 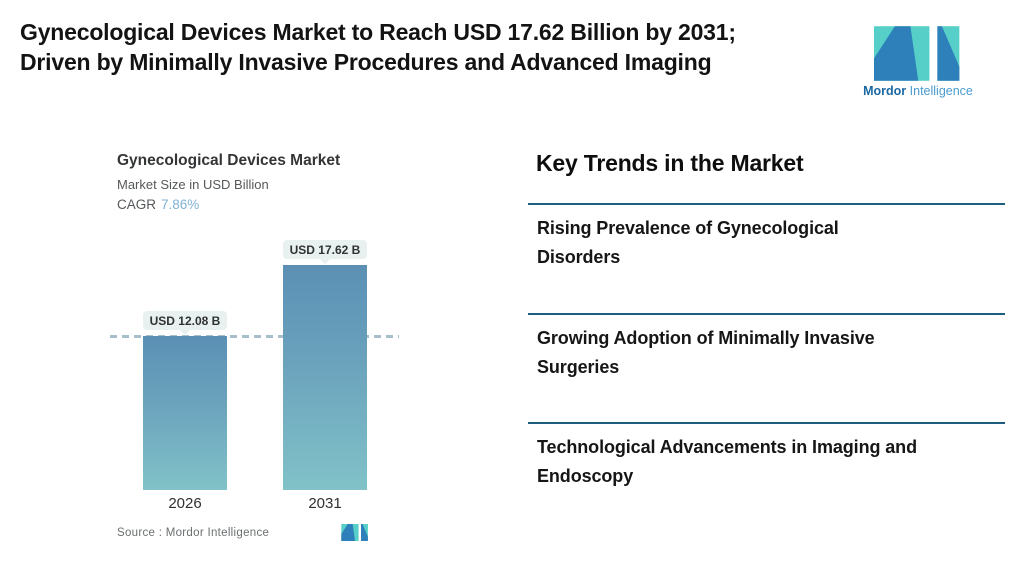 I want to click on chart-subtitle: Market Size in USD Billion, so click(x=193, y=184).